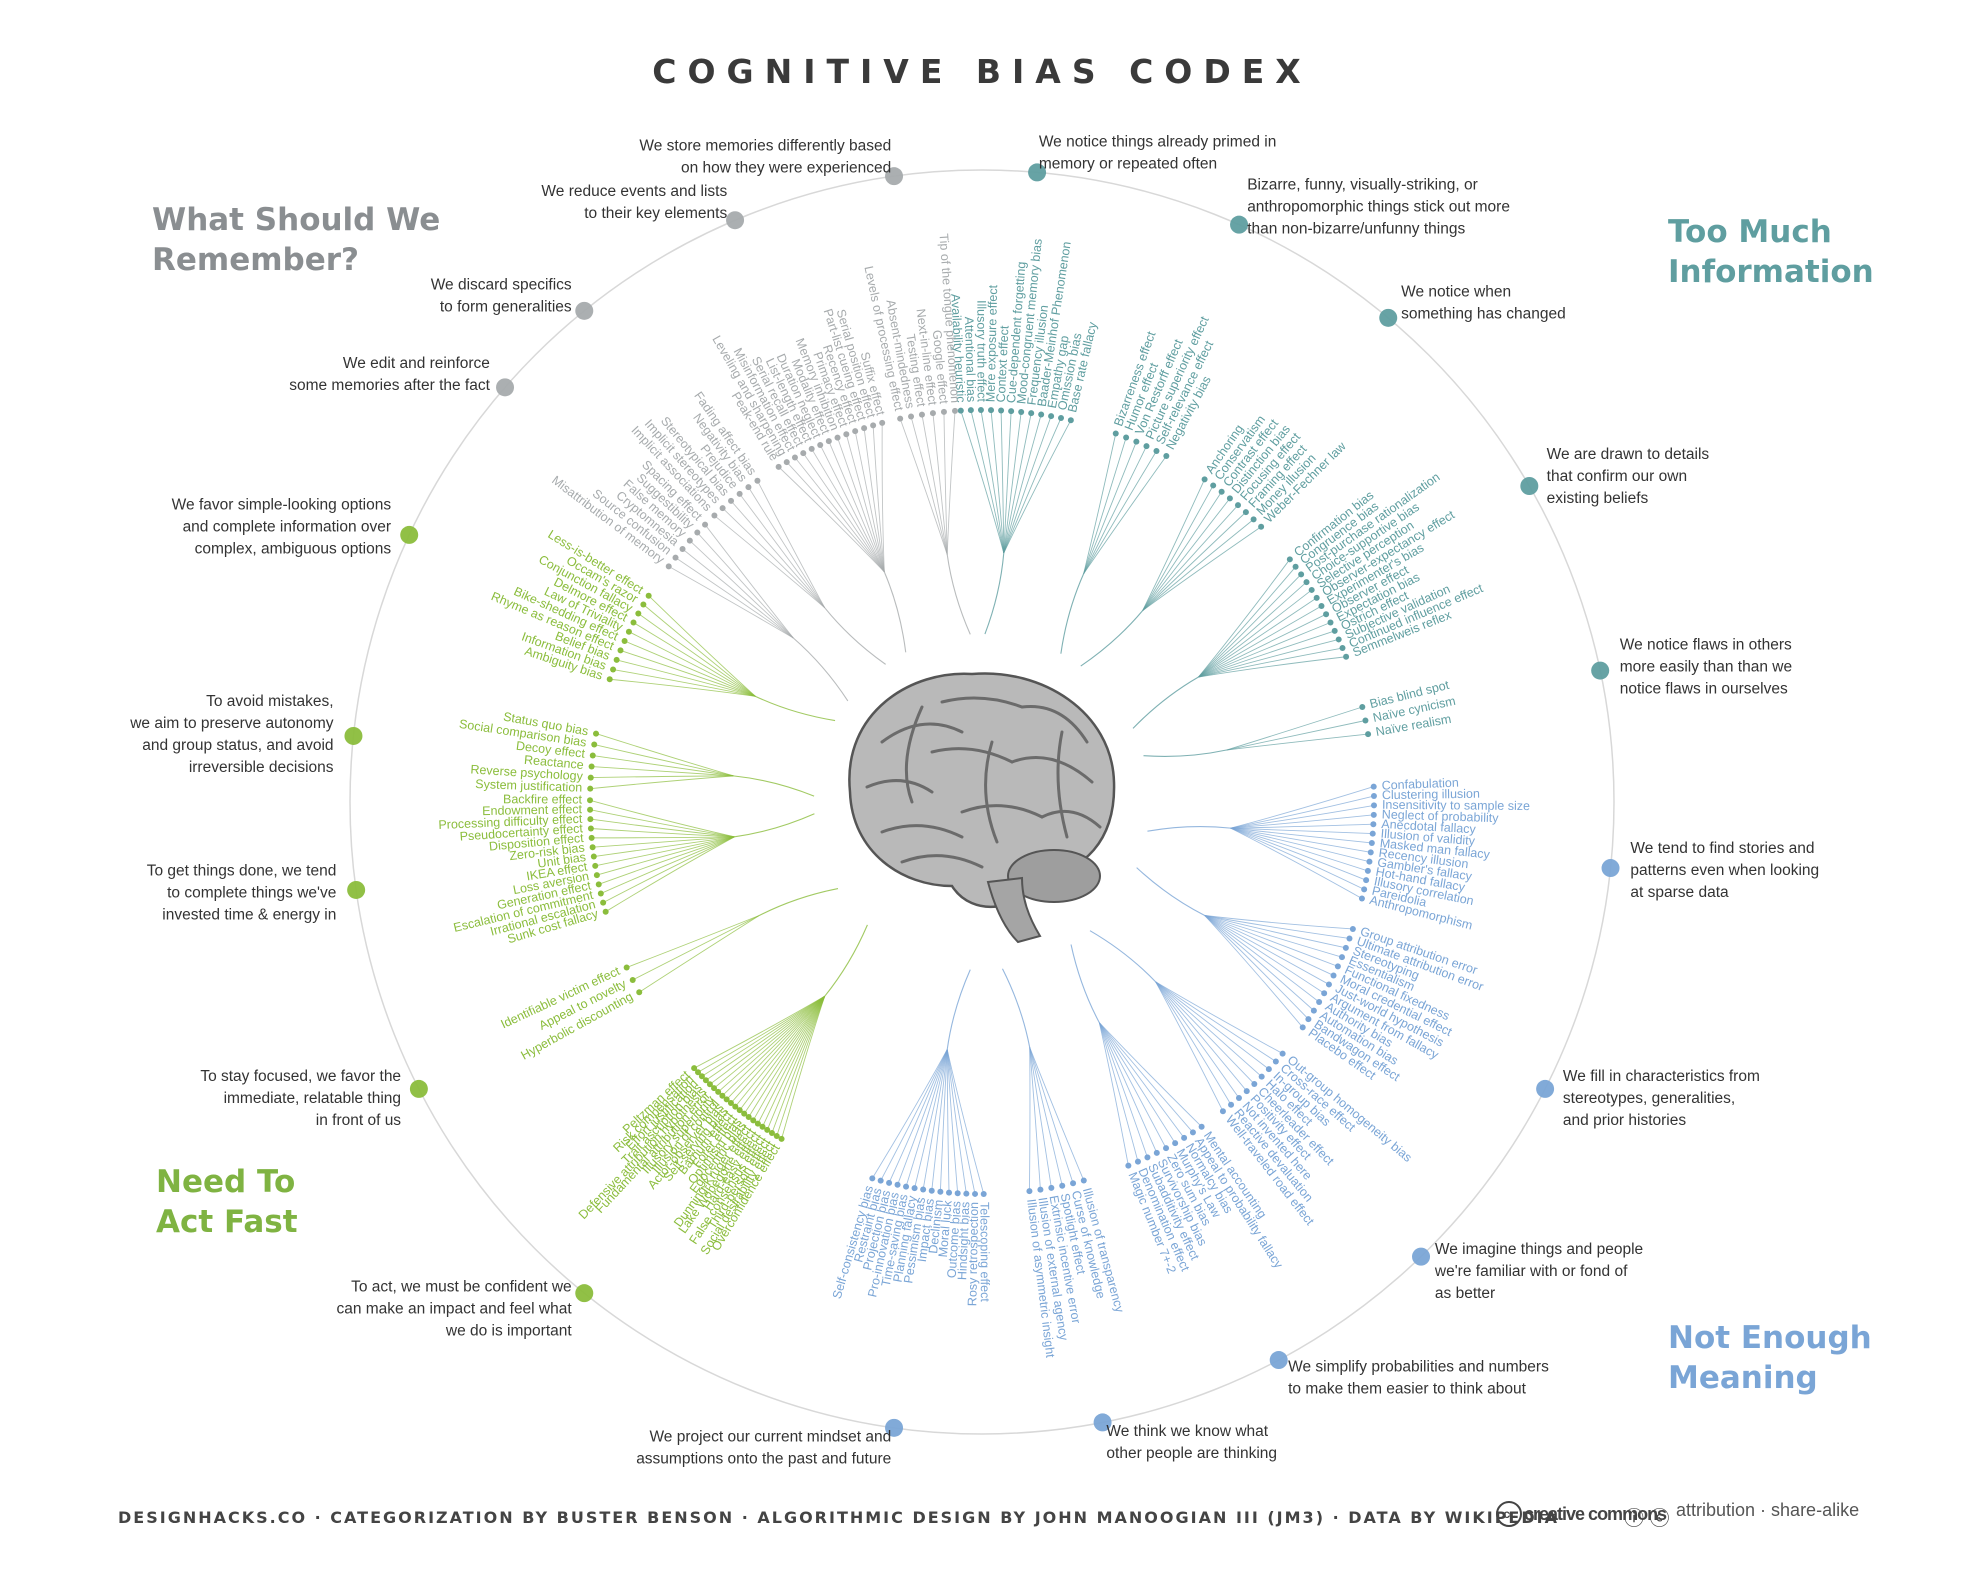 This screenshot has height=1575, width=1964. What do you see at coordinates (1509, 1514) in the screenshot?
I see `cc-icon: cc` at bounding box center [1509, 1514].